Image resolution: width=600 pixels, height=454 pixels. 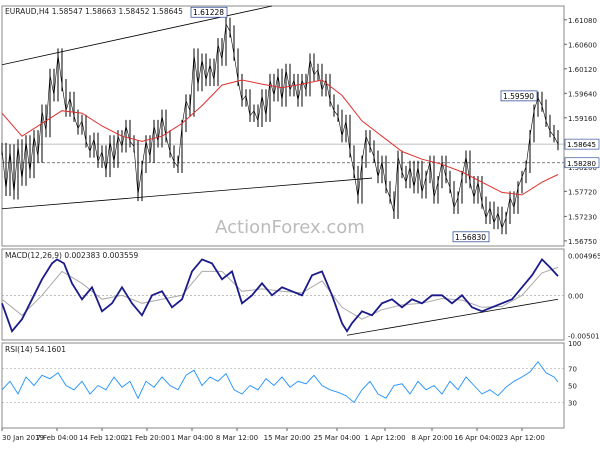 I want to click on x-tick-label: 8 Apr 20:00, so click(x=431, y=438).